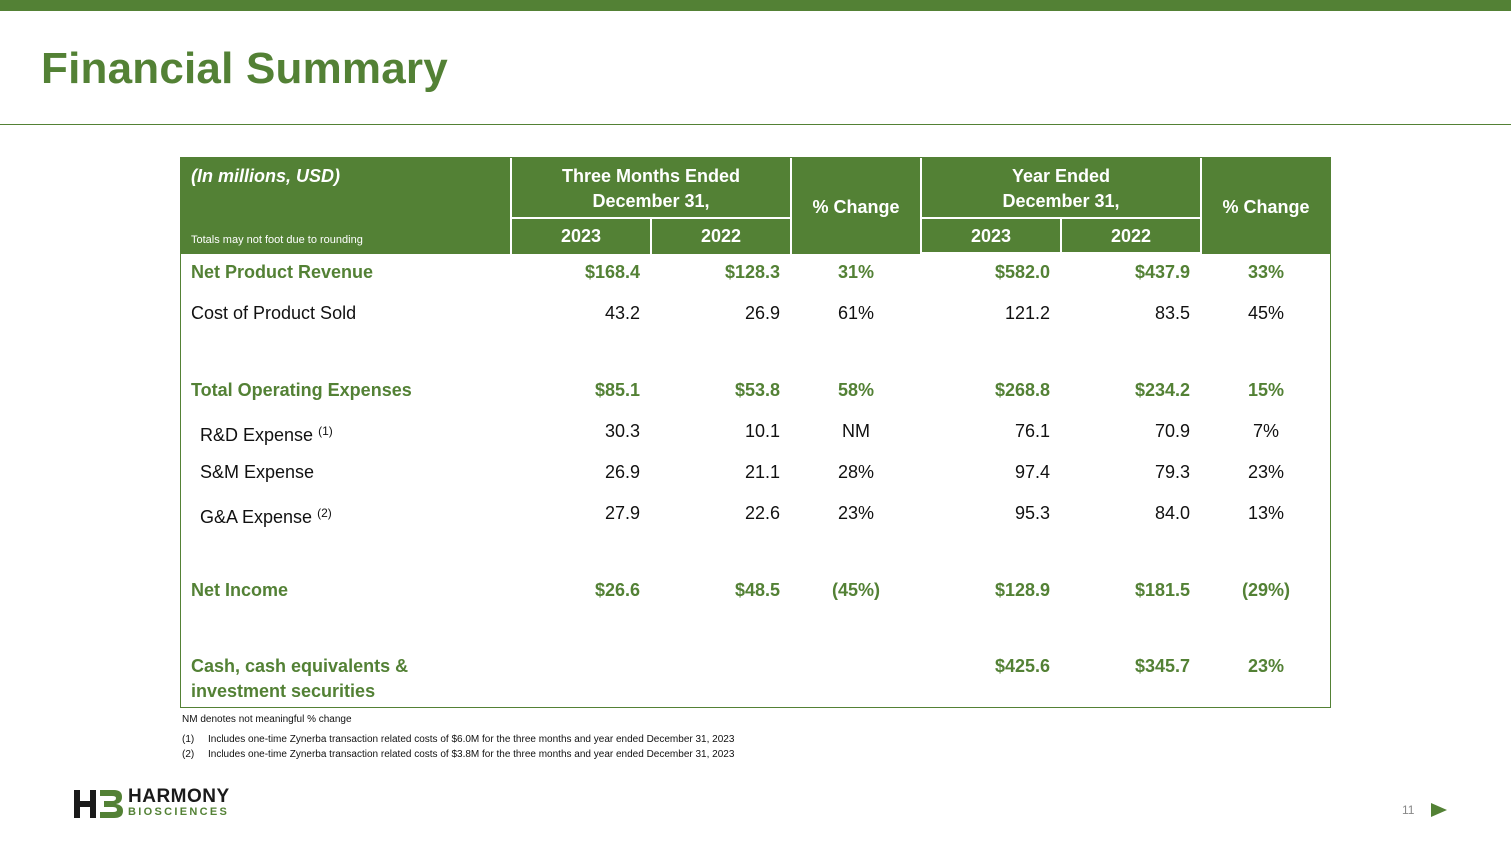 Image resolution: width=1511 pixels, height=849 pixels. What do you see at coordinates (651, 189) in the screenshot?
I see `three-months-header: Three Months Ended December 31,` at bounding box center [651, 189].